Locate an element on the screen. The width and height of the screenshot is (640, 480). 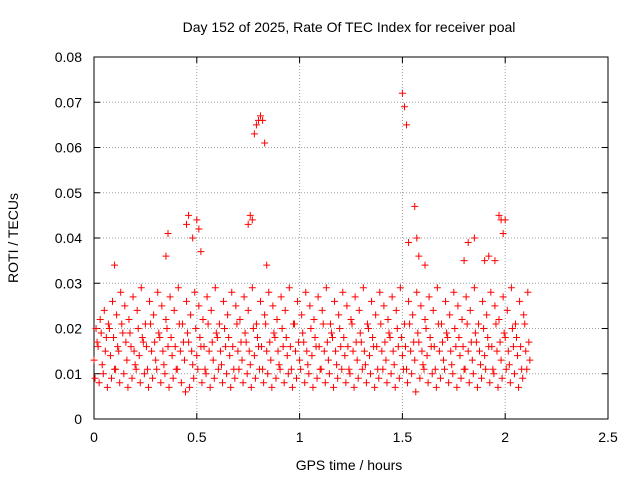
x-tick-label: 0.5 is located at coordinates (197, 437).